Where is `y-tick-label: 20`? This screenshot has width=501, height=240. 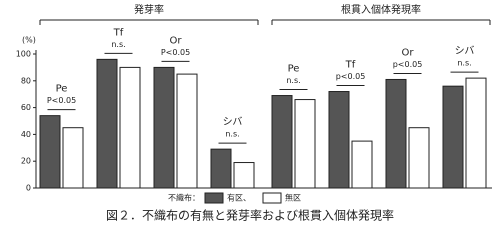
y-tick-label: 20 is located at coordinates (26, 161).